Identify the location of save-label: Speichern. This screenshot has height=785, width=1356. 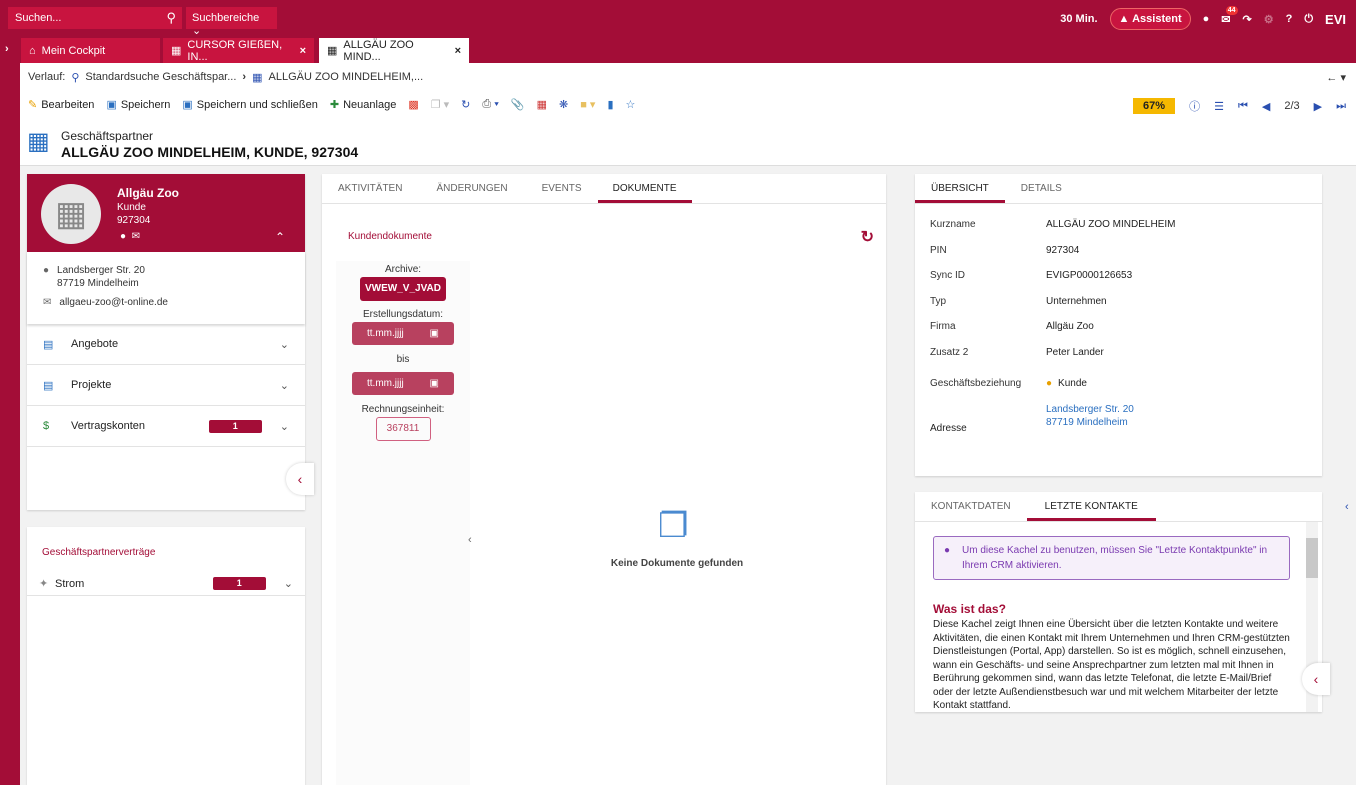
(145, 105).